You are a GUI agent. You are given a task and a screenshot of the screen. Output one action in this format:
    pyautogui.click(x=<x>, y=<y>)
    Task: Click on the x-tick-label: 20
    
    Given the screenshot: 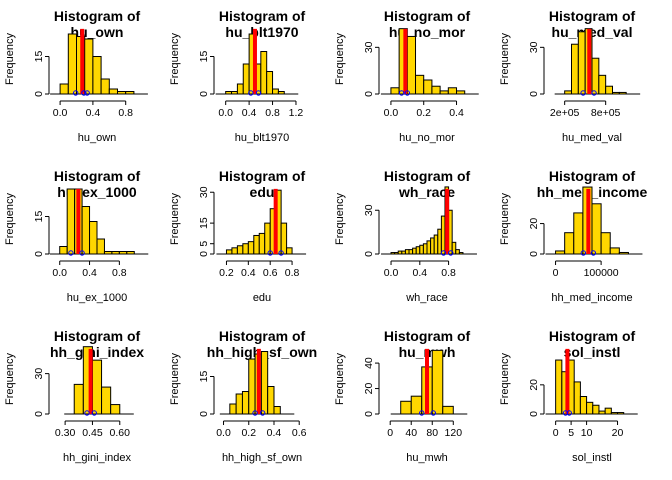 What is the action you would take?
    pyautogui.click(x=618, y=433)
    